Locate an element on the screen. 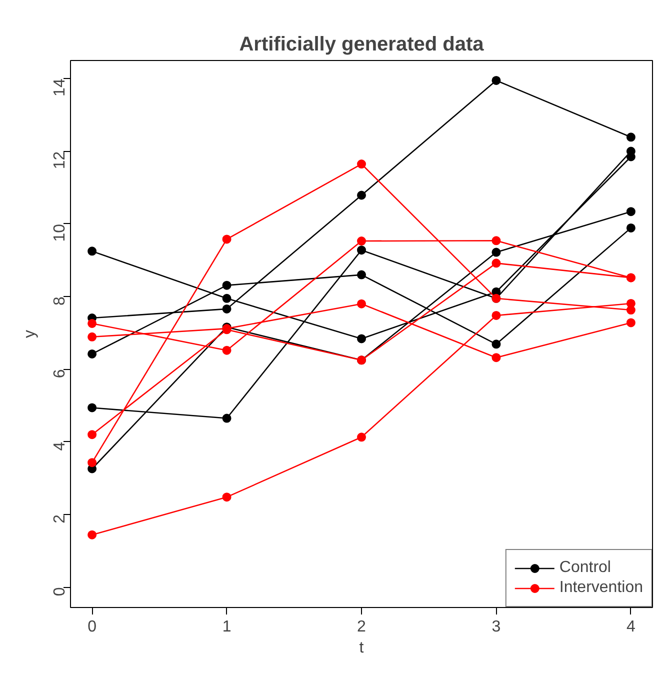 The height and width of the screenshot is (677, 672). chart-title: Artificially generated data is located at coordinates (362, 45).